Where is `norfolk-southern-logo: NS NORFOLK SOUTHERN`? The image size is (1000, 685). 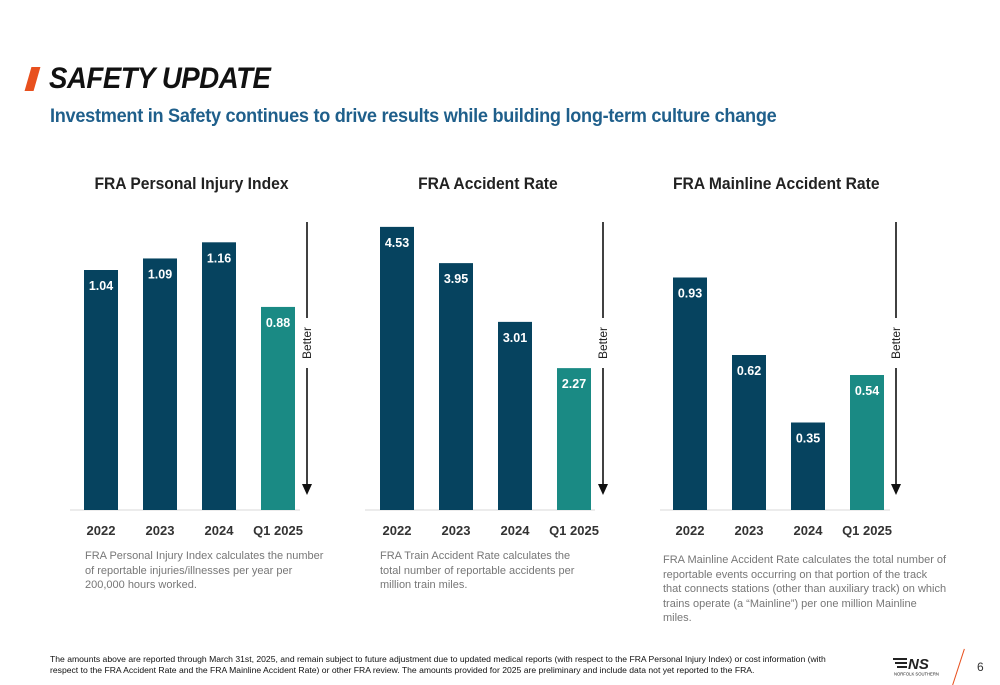
norfolk-southern-logo: NS NORFOLK SOUTHERN is located at coordinates (916, 666).